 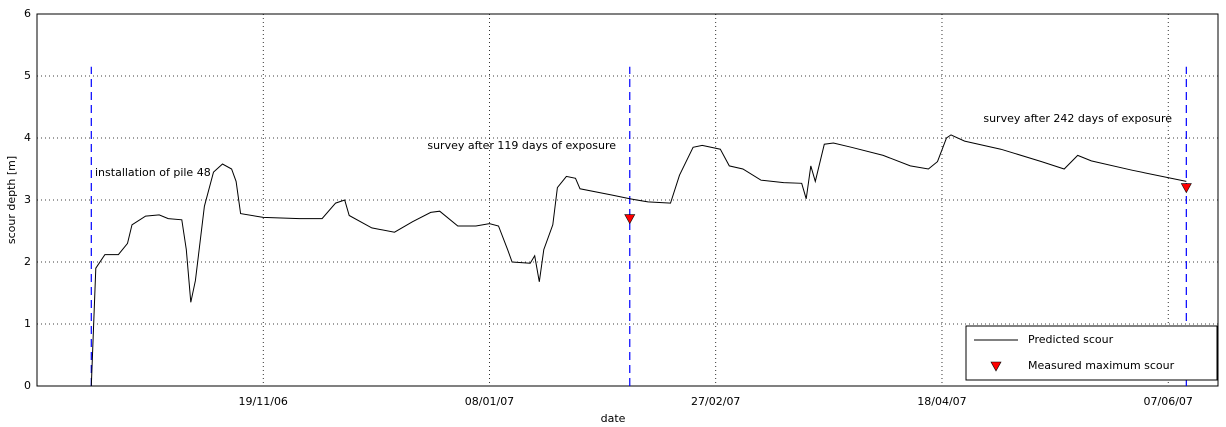 What do you see at coordinates (27, 385) in the screenshot?
I see `y-tick-label: 0` at bounding box center [27, 385].